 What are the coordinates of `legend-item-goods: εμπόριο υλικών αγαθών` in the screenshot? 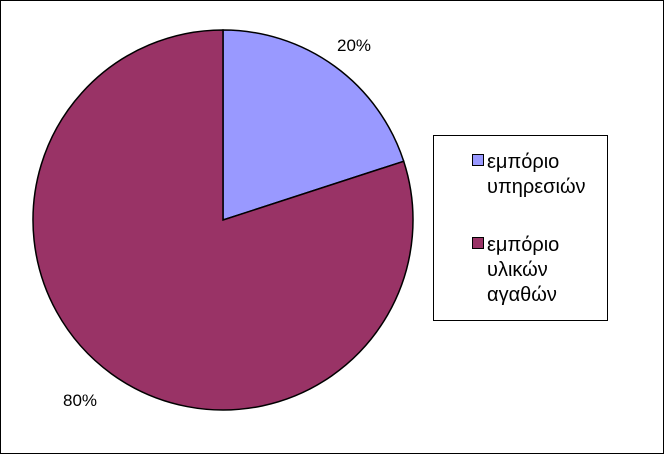 It's located at (520, 270).